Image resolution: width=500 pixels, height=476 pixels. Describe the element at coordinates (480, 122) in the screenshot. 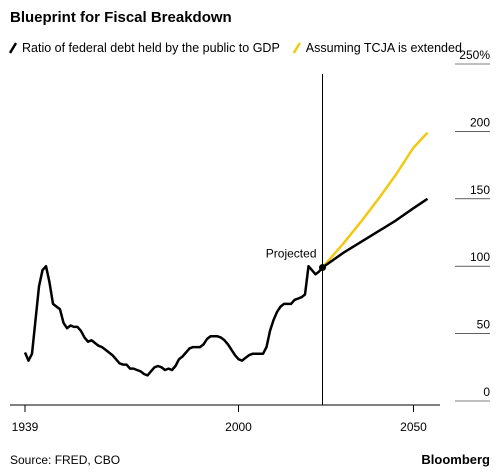

I see `y-tick-label: 200` at that location.